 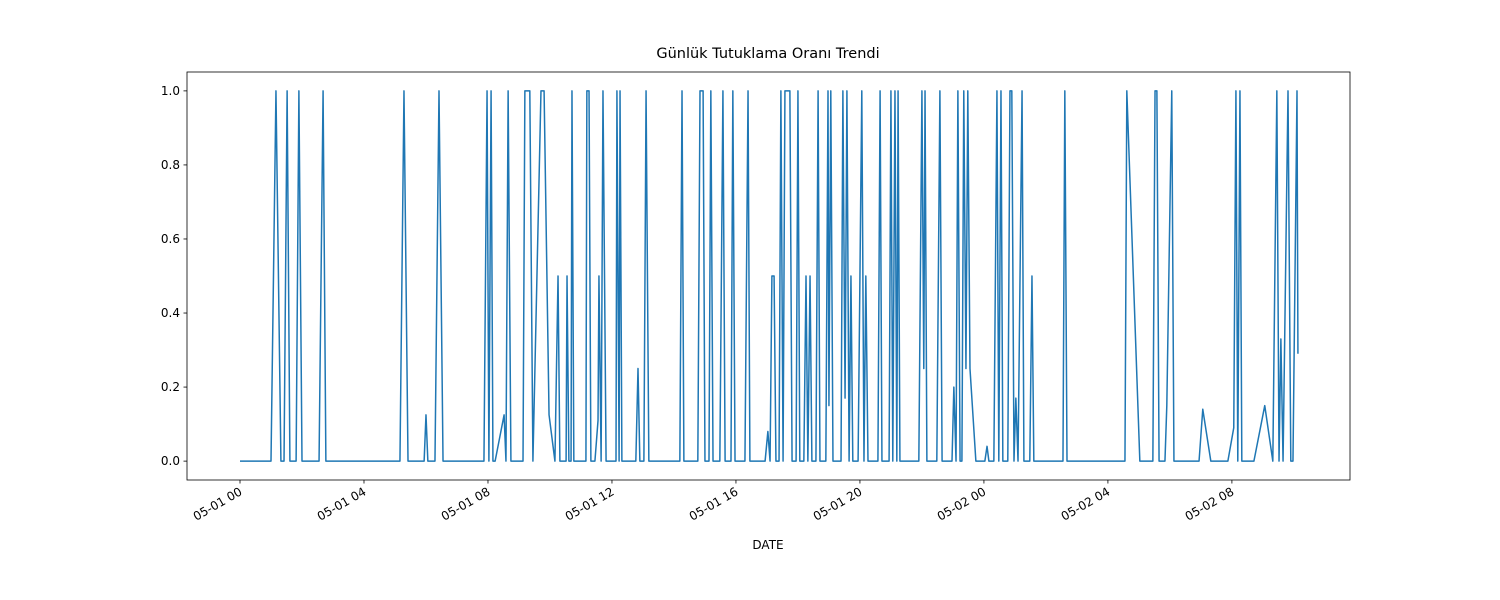 I want to click on y-tick-label: 0.0, so click(x=170, y=461).